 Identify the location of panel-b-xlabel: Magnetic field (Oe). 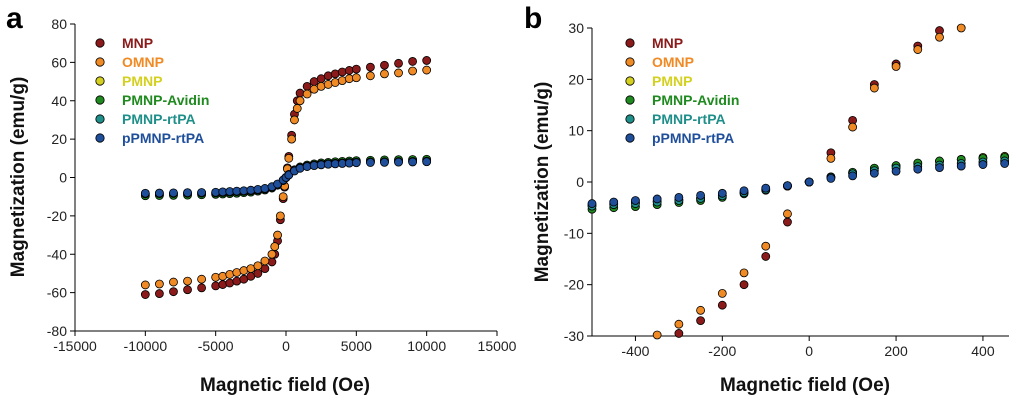
(805, 385).